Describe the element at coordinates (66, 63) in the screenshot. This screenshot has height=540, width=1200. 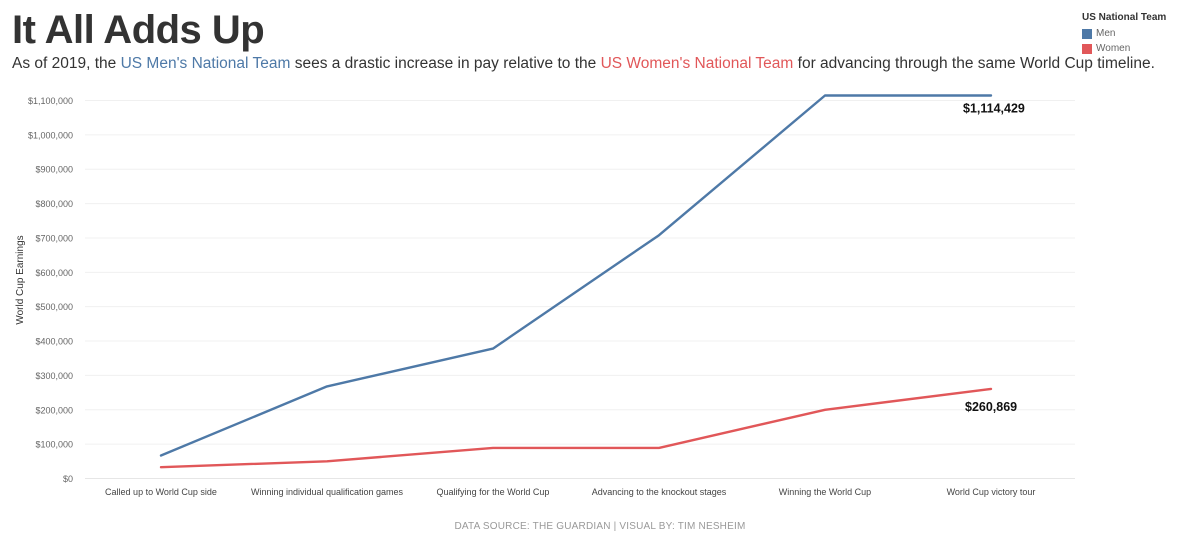
I see `subtitle-pre: As of 2019, the` at that location.